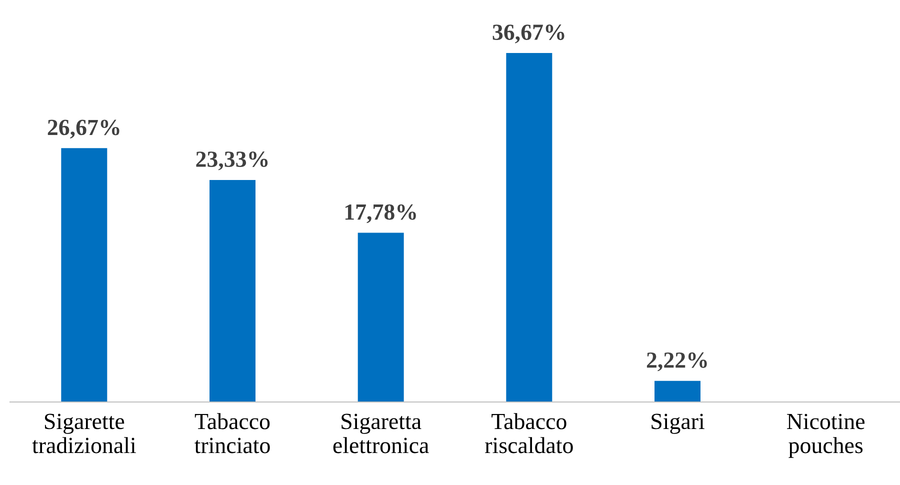 The height and width of the screenshot is (485, 900). Describe the element at coordinates (825, 436) in the screenshot. I see `x-tick-label: Nicotine pouches` at that location.